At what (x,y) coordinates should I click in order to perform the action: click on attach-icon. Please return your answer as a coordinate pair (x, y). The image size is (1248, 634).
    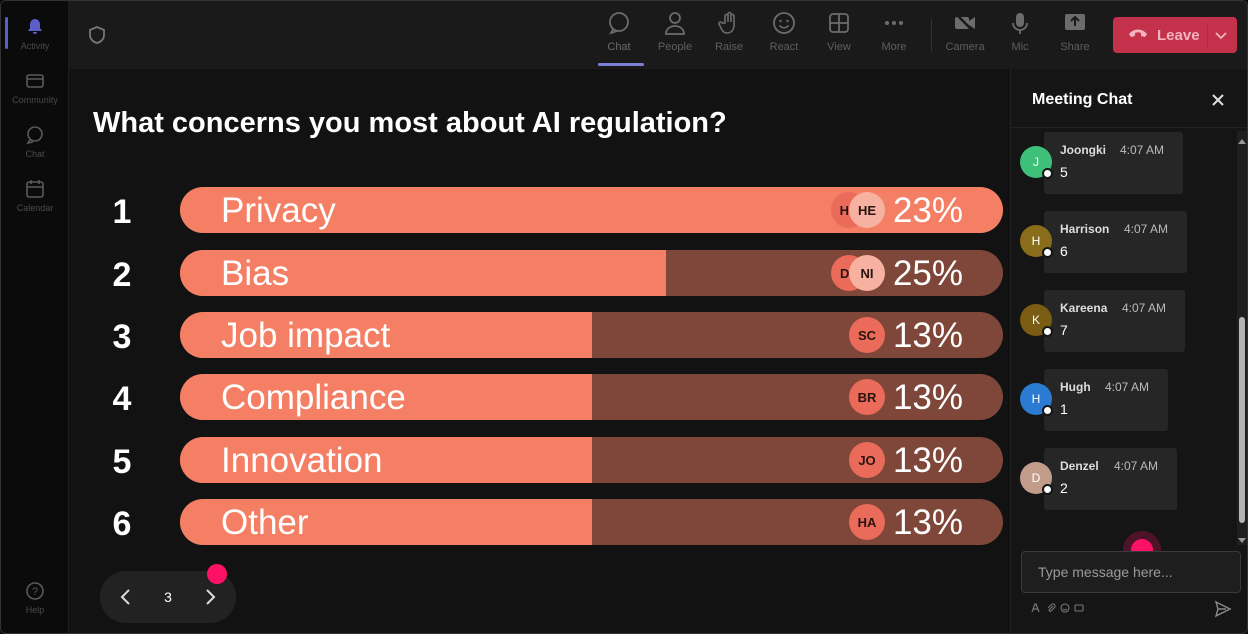
    Looking at the image, I should click on (1051, 608).